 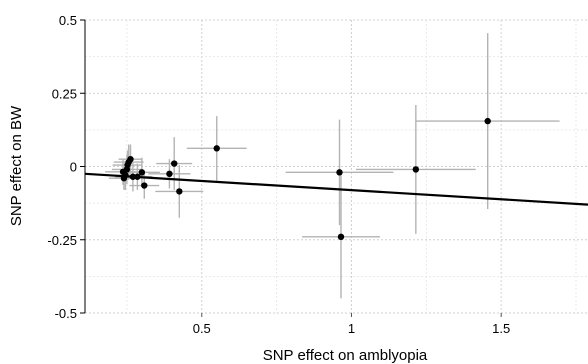 I want to click on regression-line, so click(x=336, y=189).